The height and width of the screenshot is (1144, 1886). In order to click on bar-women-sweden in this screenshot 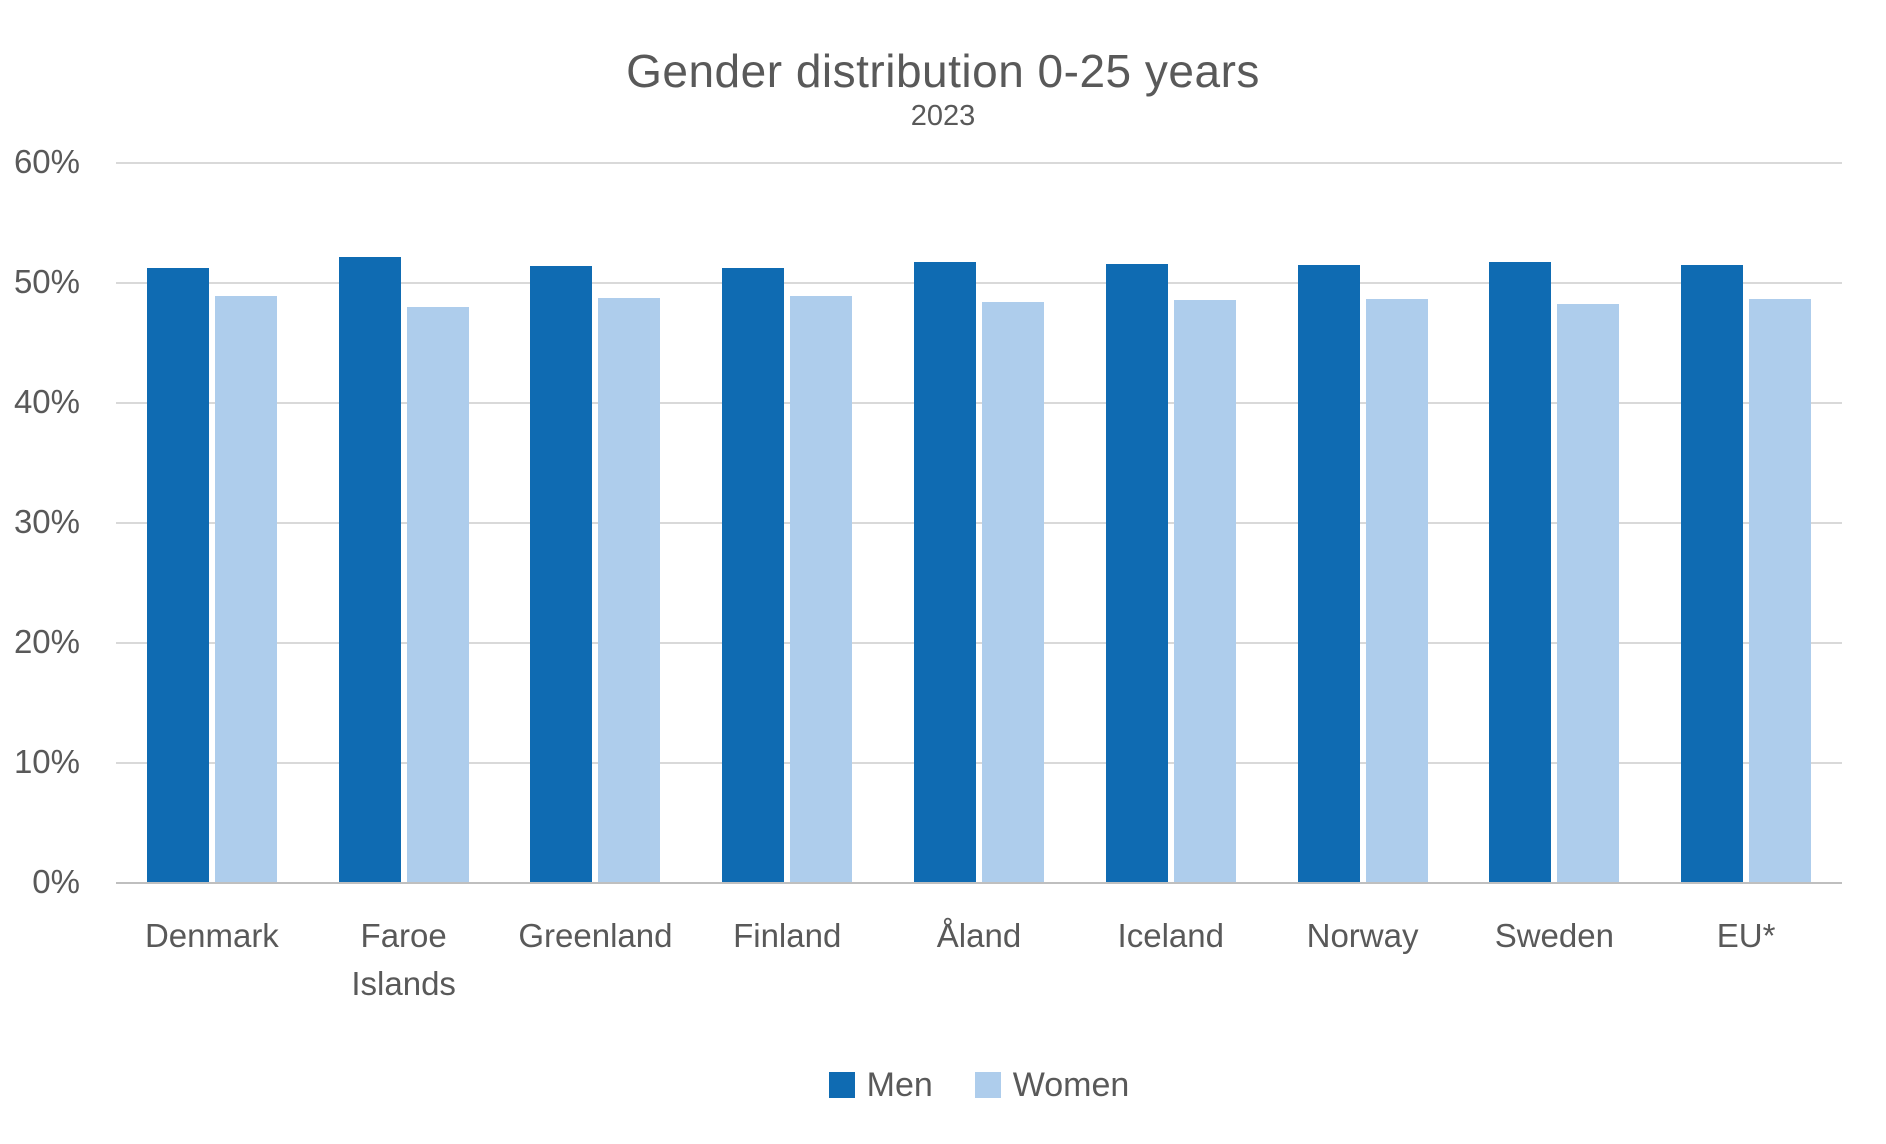, I will do `click(1588, 592)`.